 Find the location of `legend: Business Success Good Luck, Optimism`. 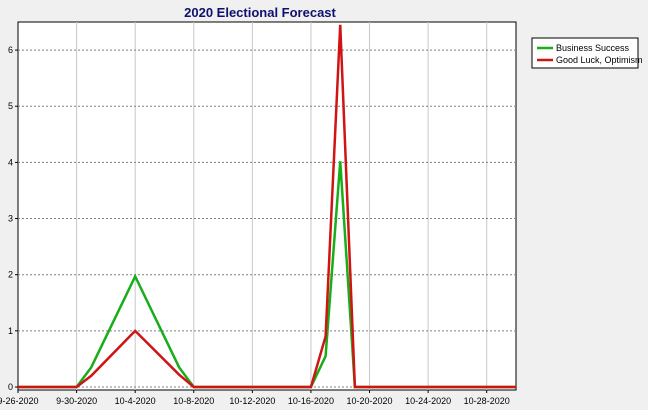

legend: Business Success Good Luck, Optimism is located at coordinates (587, 53).